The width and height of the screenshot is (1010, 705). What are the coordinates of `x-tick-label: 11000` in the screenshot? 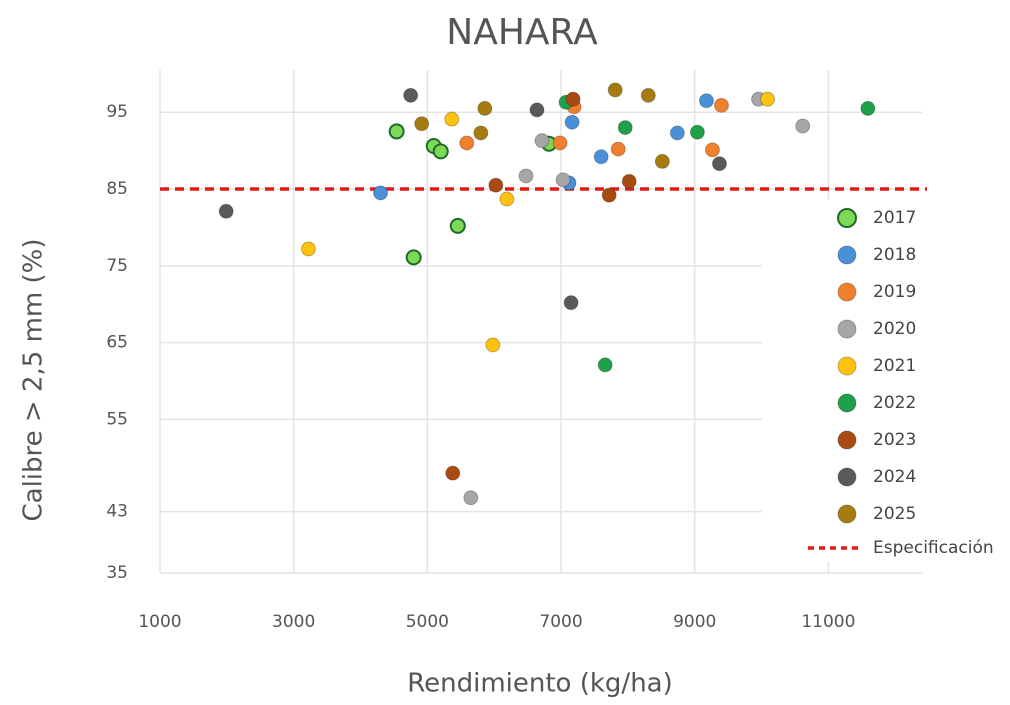 It's located at (828, 622).